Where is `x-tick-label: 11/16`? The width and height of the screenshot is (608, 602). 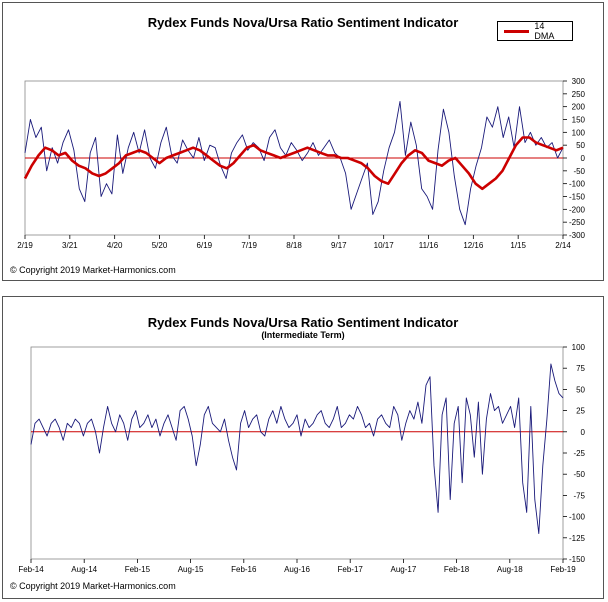 x-tick-label: 11/16 is located at coordinates (429, 245).